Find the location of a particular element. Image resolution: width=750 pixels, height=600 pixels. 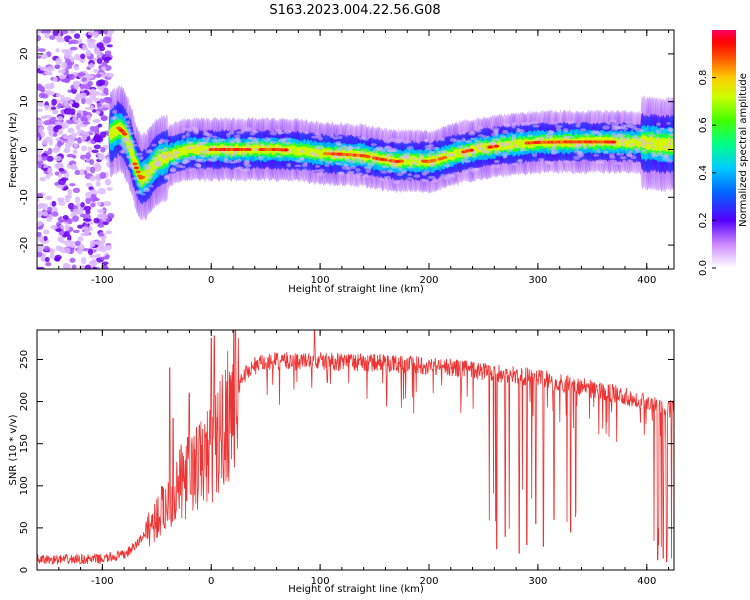

spectrogram-xtick-label: 0 is located at coordinates (211, 280).